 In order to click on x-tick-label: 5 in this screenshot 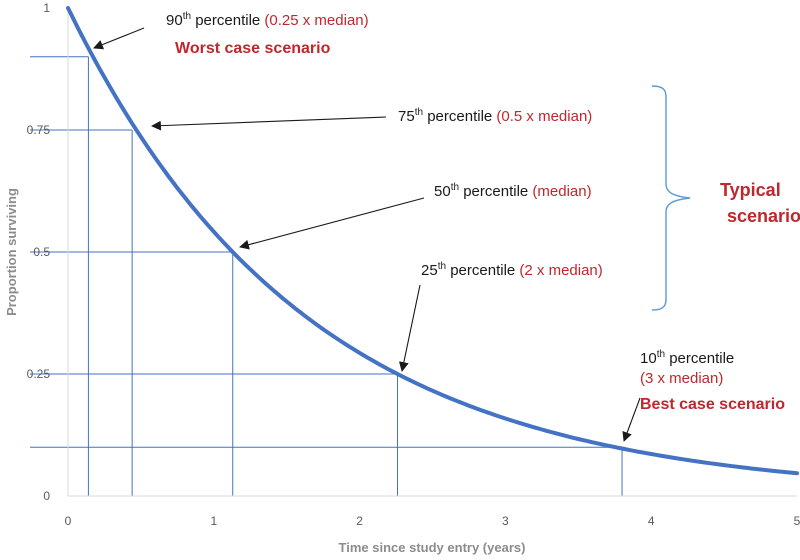, I will do `click(797, 521)`.